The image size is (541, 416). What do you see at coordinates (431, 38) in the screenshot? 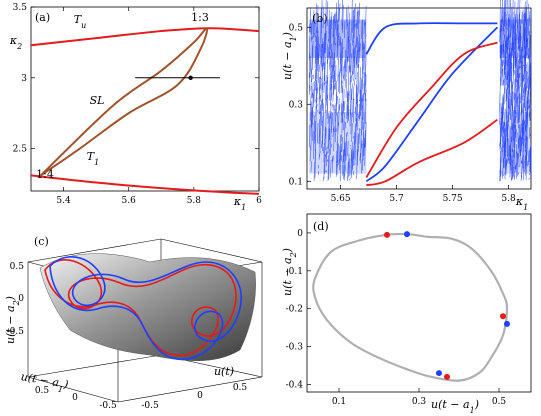
I see `panel-b-branch-1-top` at bounding box center [431, 38].